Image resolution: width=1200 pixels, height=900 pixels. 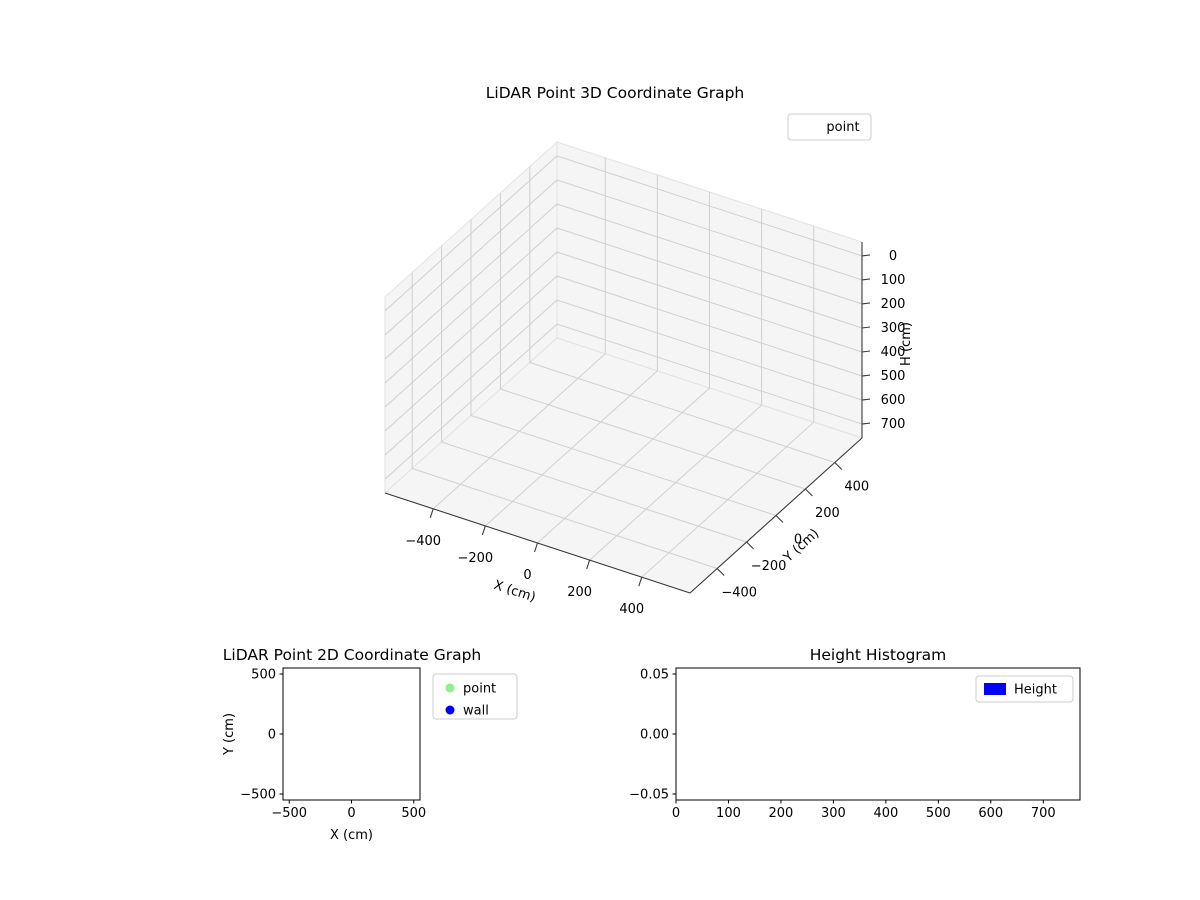 What do you see at coordinates (351, 734) in the screenshot?
I see `axes-frame` at bounding box center [351, 734].